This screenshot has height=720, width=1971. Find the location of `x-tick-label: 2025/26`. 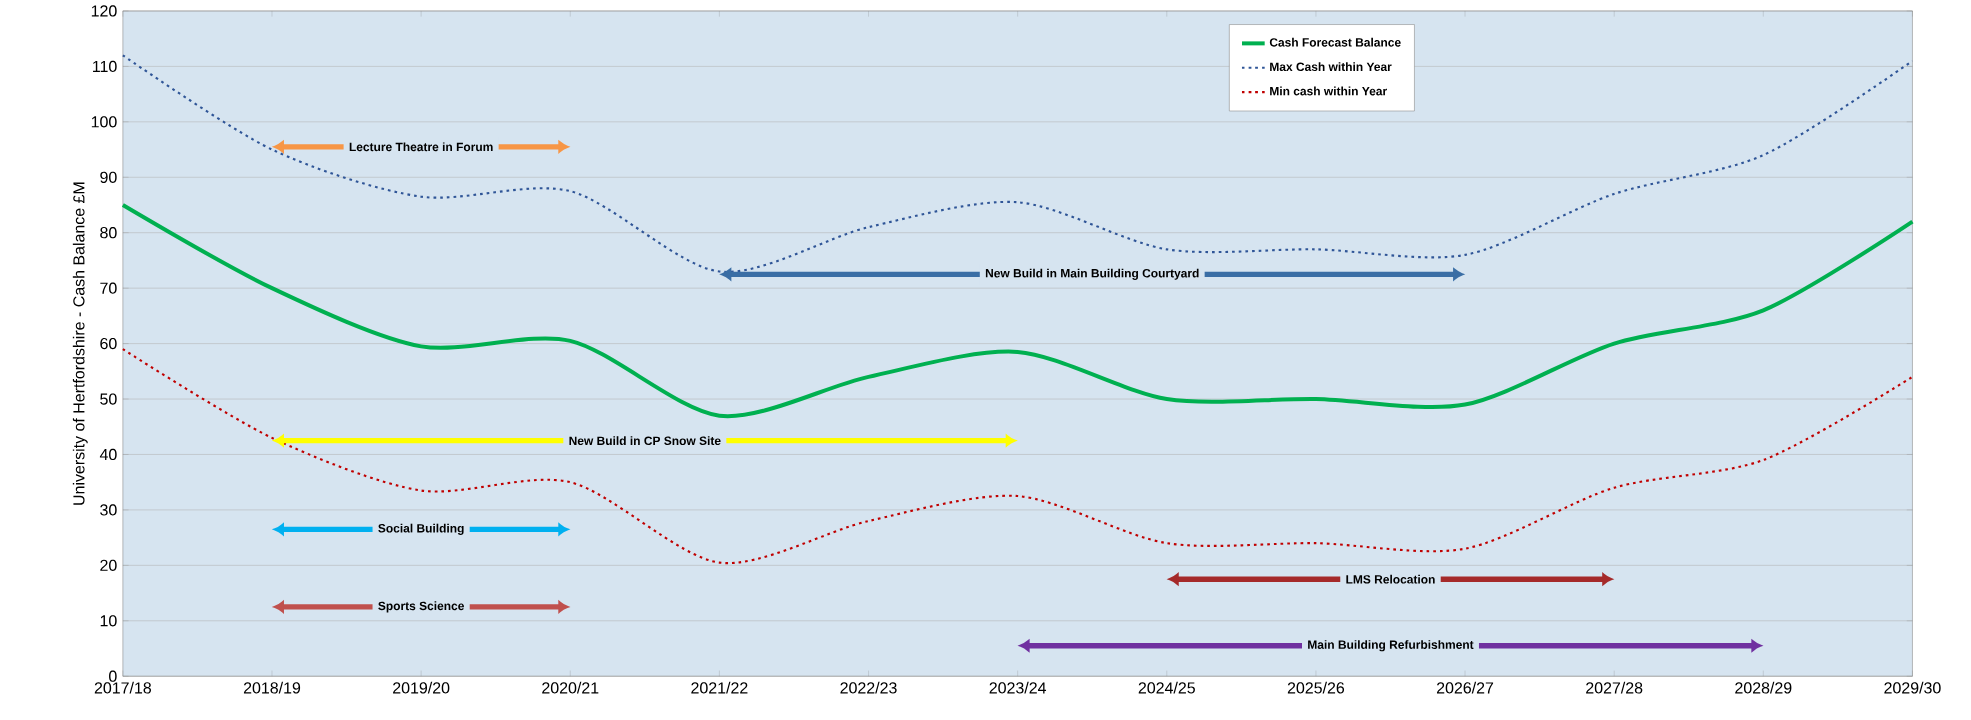

x-tick-label: 2025/26 is located at coordinates (1316, 687).